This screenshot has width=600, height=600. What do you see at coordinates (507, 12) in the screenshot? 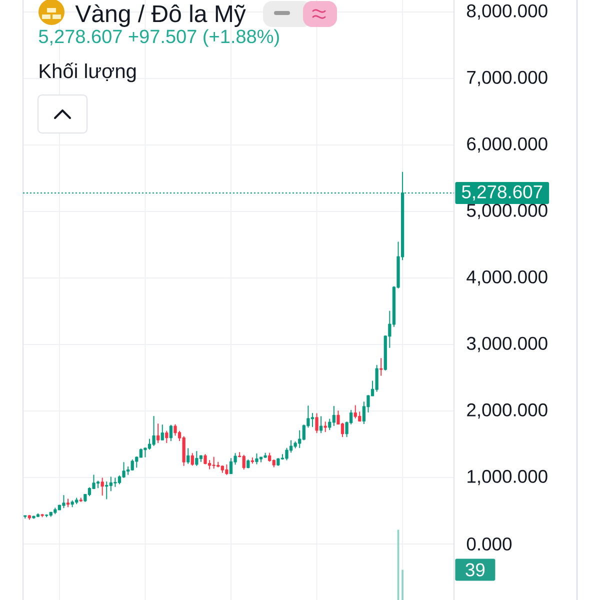
I see `y-tick-label: 8,000.000` at bounding box center [507, 12].